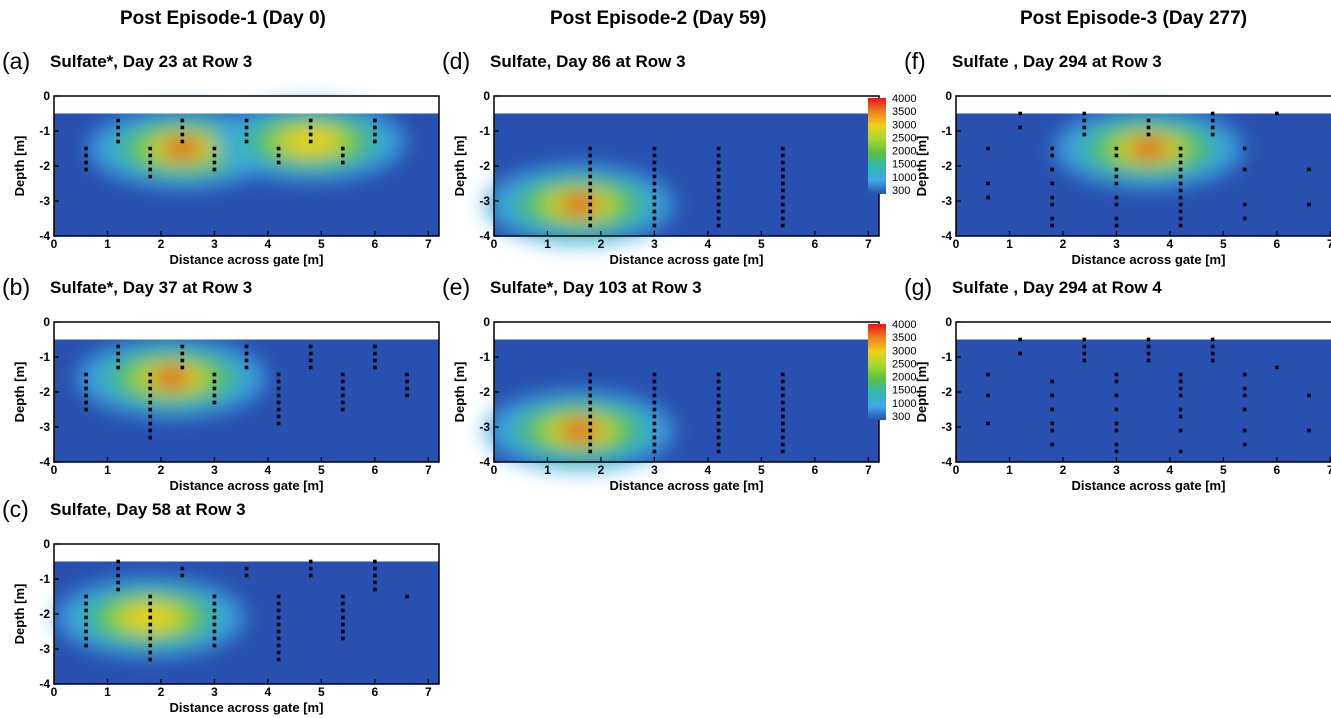 This screenshot has width=1331, height=718. Describe the element at coordinates (904, 364) in the screenshot. I see `colorbar-label: 2500` at that location.